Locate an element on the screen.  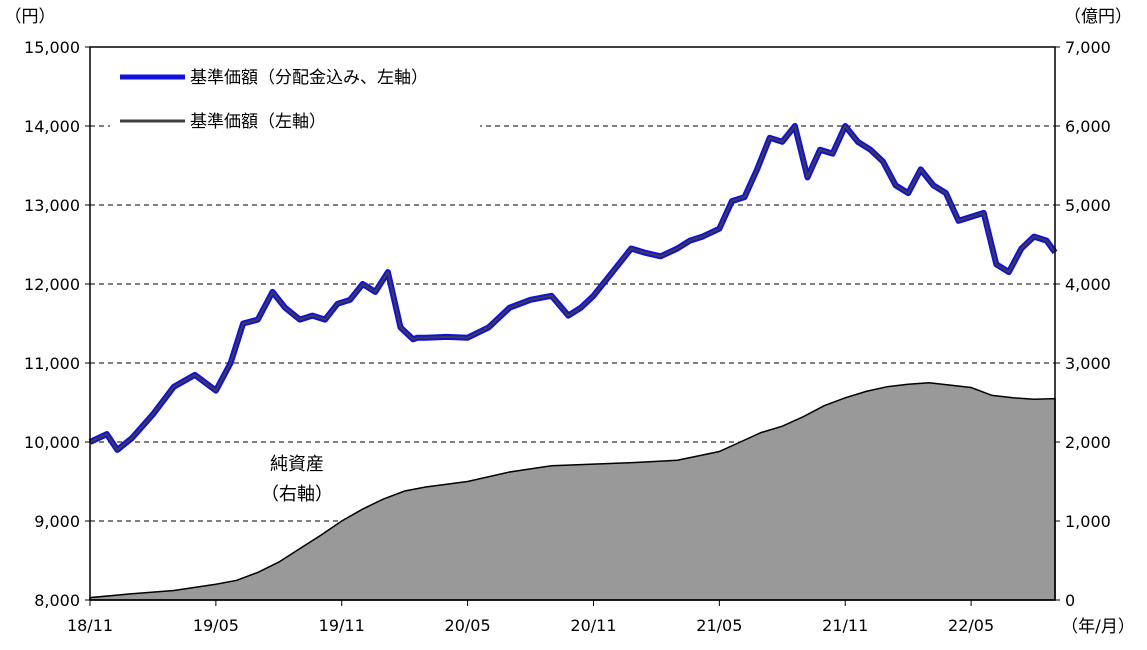
x-tick-label: 21/11 is located at coordinates (845, 625).